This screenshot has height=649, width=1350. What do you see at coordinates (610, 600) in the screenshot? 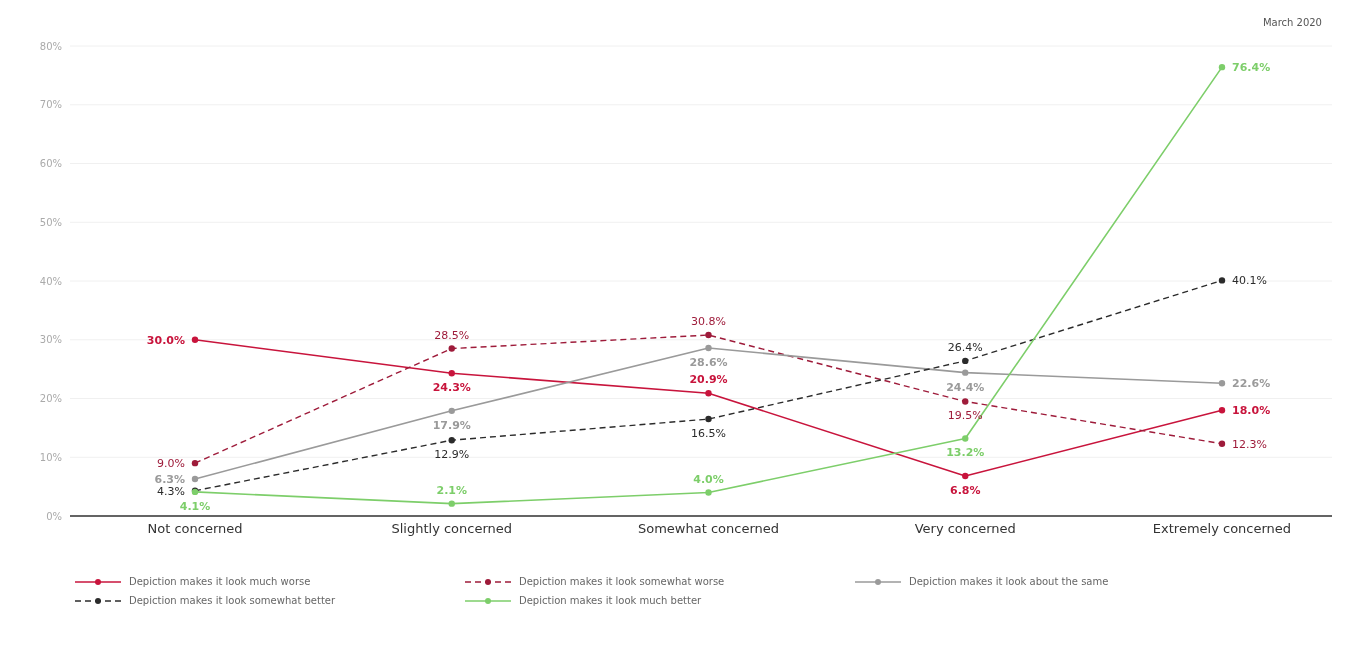
I see `legend-label: Depiction makes it look much better` at bounding box center [610, 600].